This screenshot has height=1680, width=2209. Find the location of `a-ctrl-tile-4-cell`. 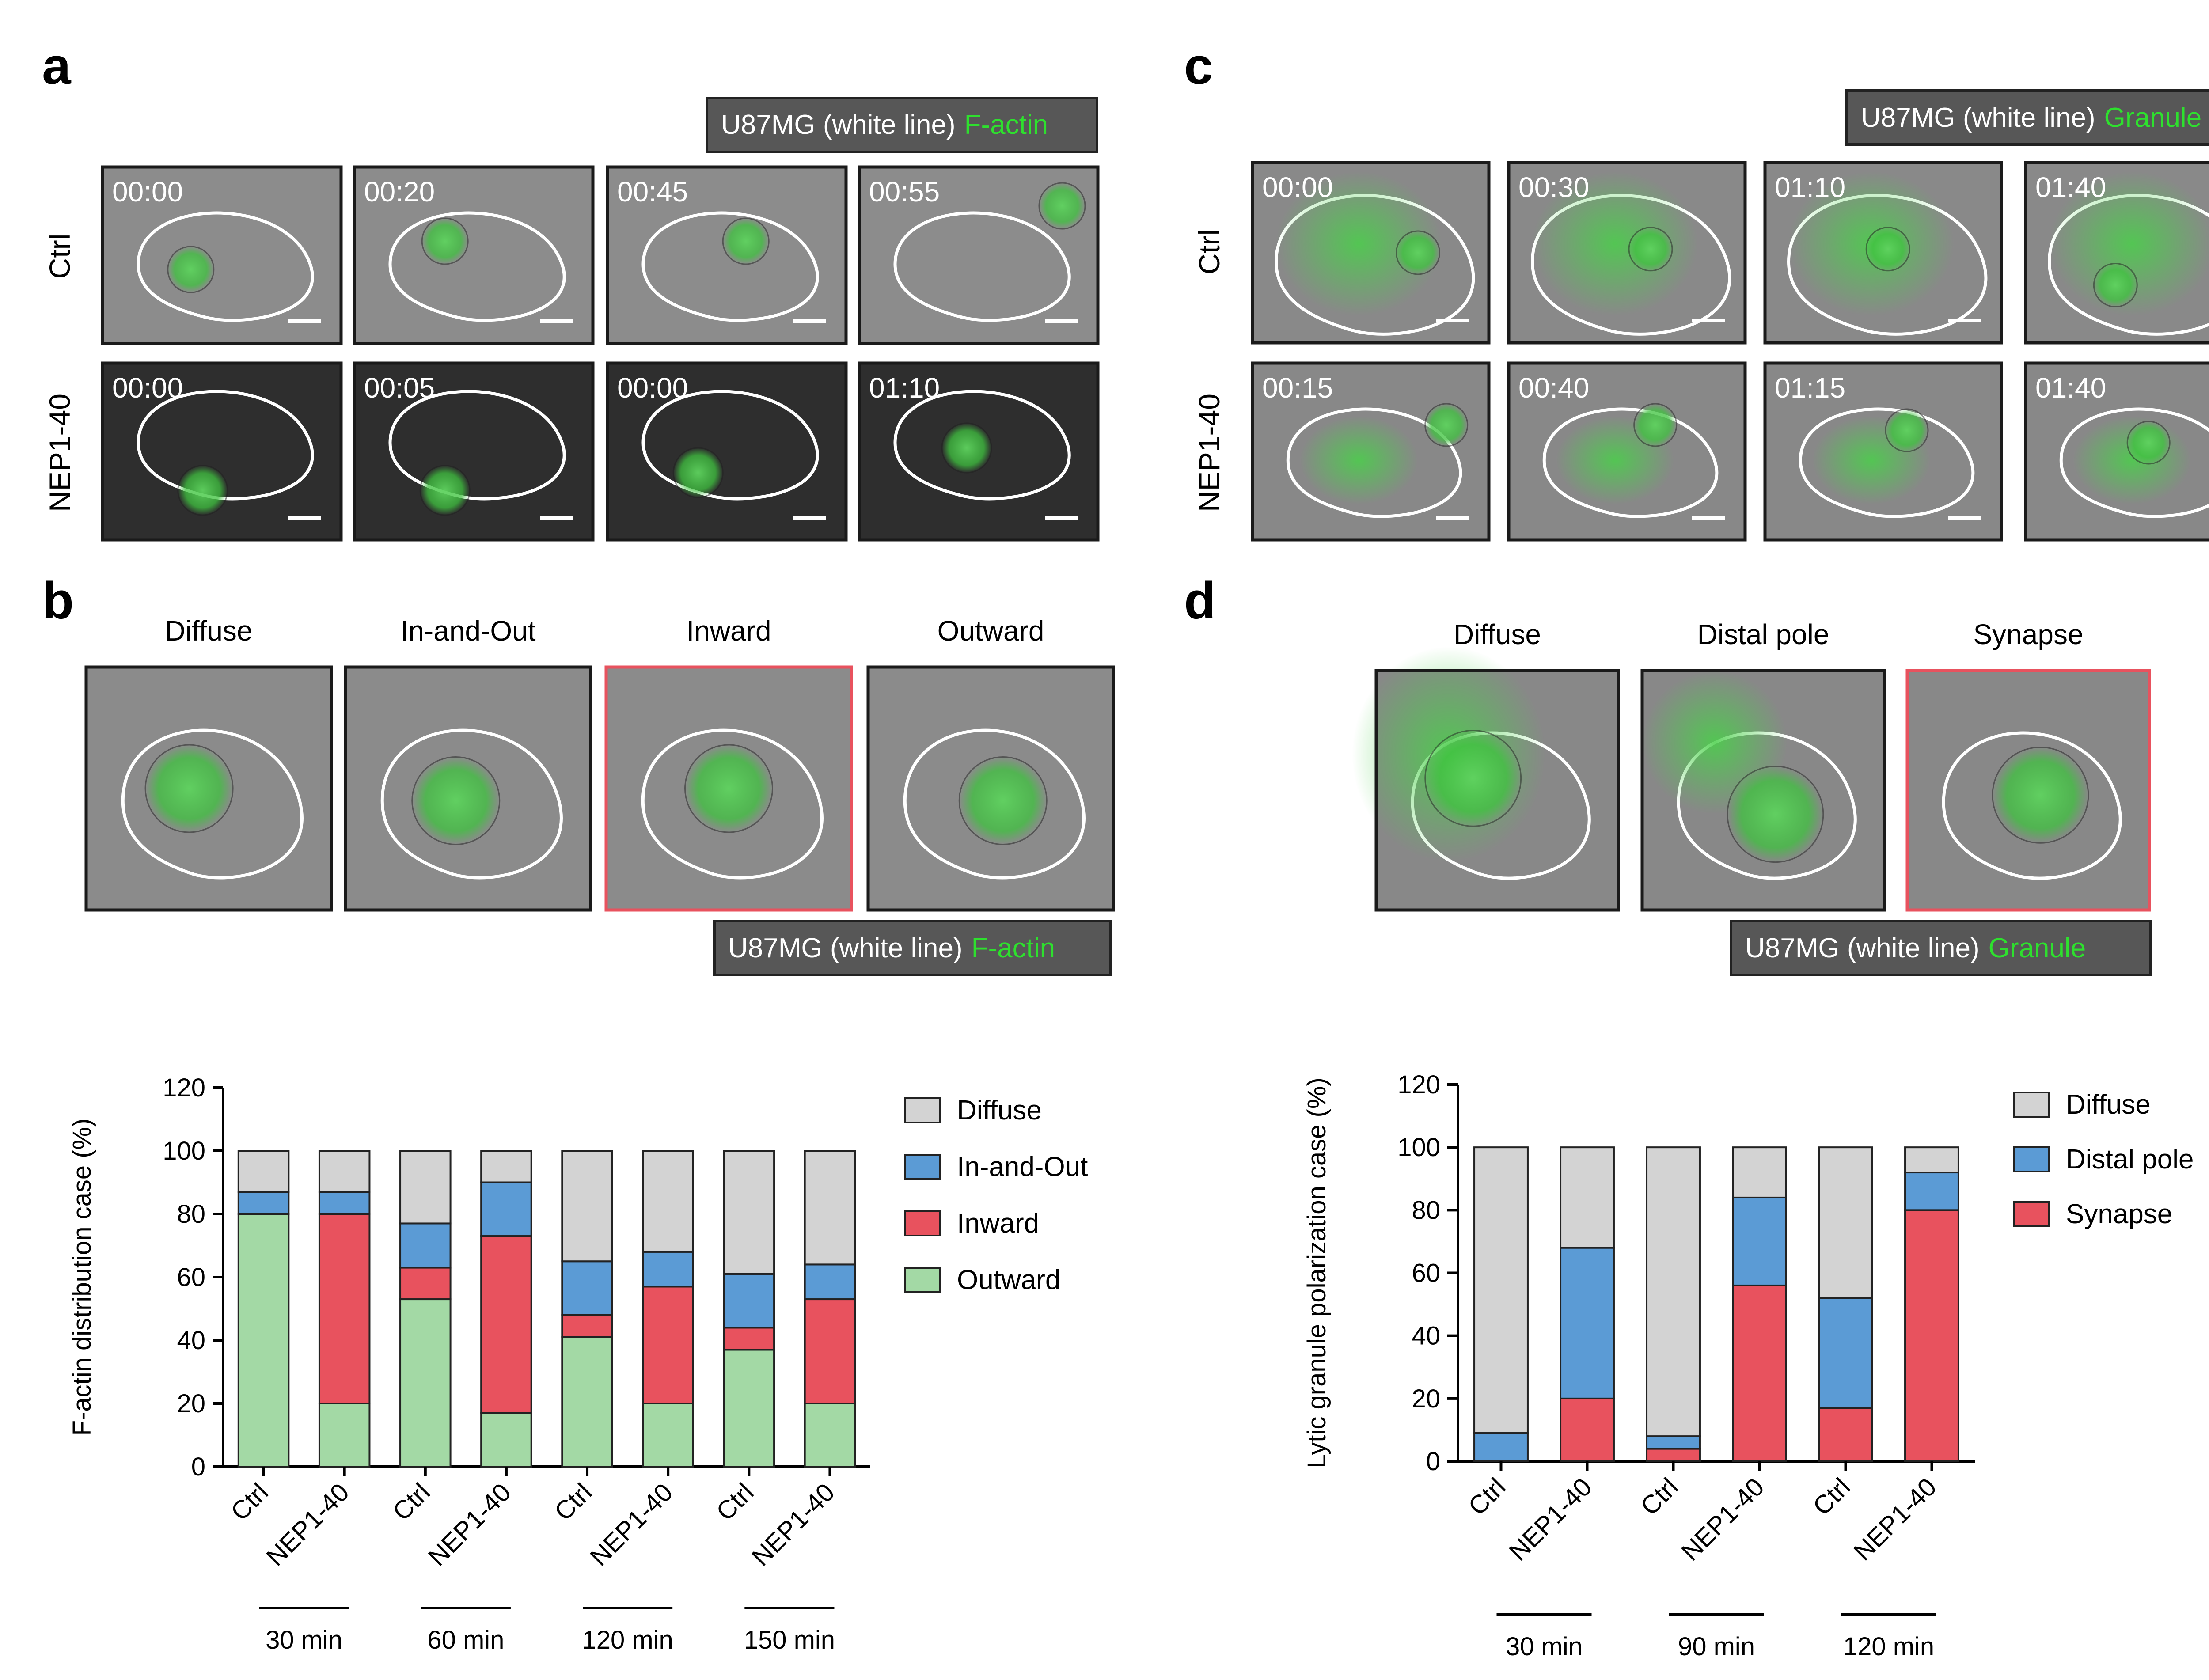

a-ctrl-tile-4-cell is located at coordinates (1062, 206).